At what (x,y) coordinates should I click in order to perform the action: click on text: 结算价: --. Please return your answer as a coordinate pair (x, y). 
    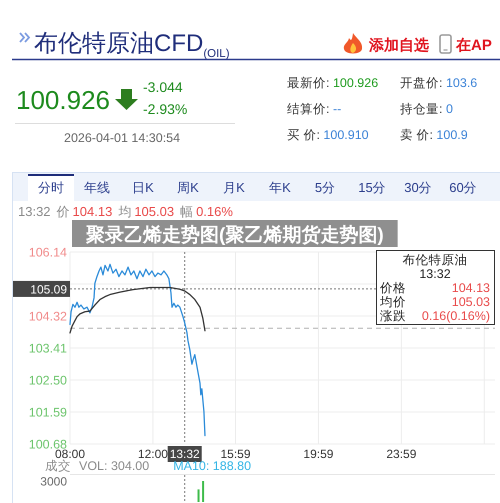
    Looking at the image, I should click on (314, 109).